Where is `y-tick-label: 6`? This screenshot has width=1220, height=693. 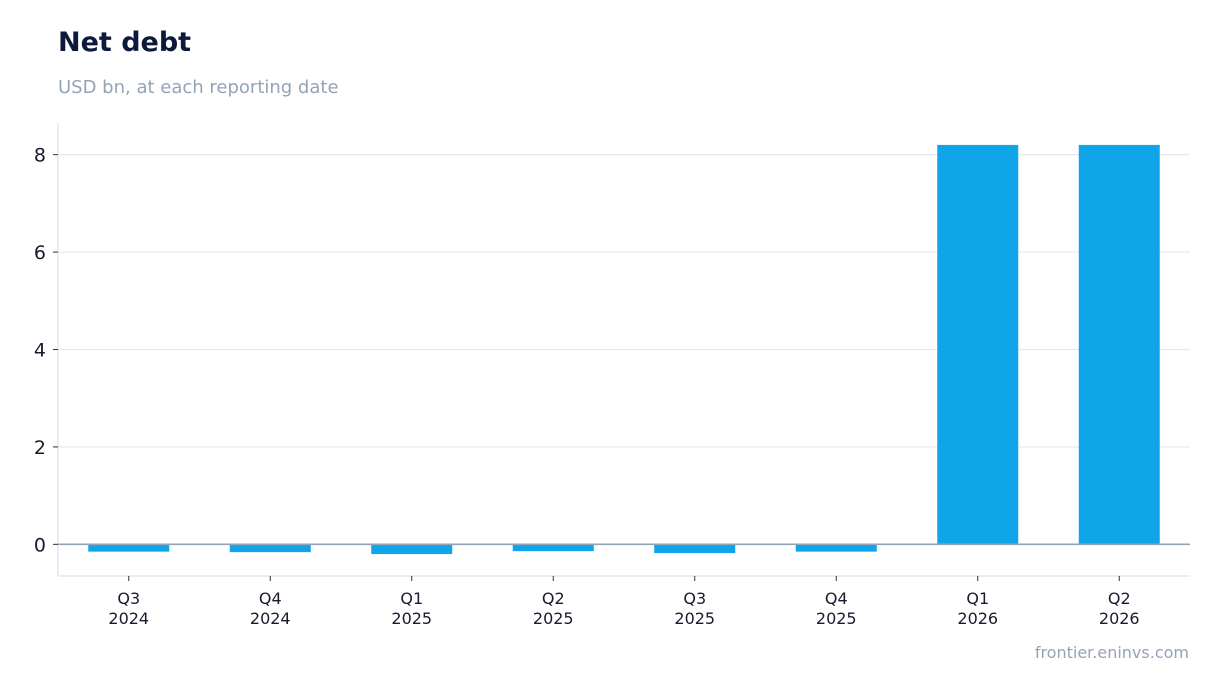
y-tick-label: 6 is located at coordinates (40, 253).